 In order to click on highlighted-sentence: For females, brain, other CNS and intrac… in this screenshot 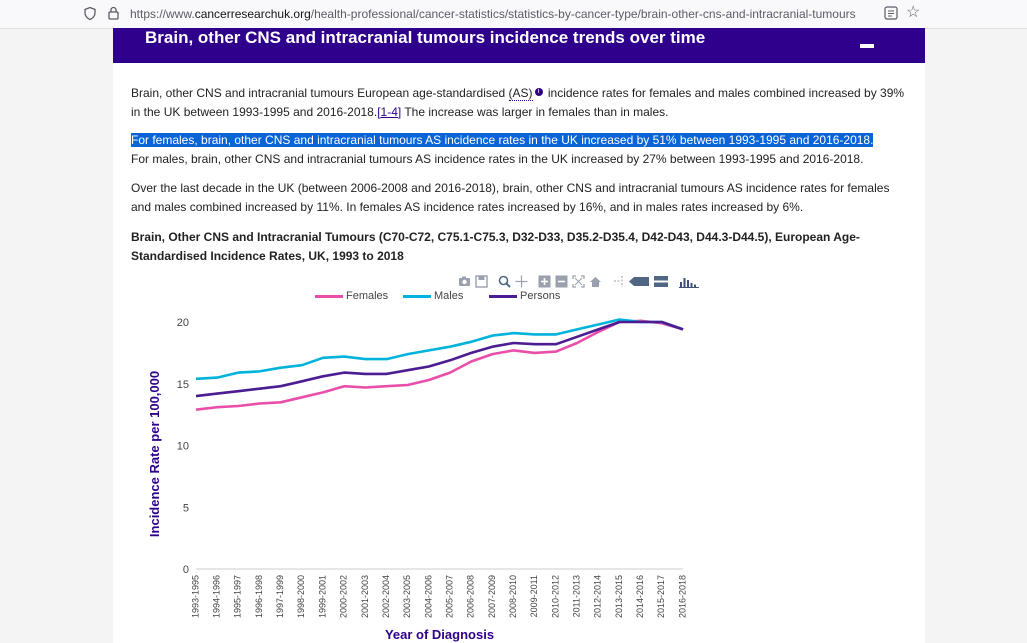, I will do `click(502, 140)`.